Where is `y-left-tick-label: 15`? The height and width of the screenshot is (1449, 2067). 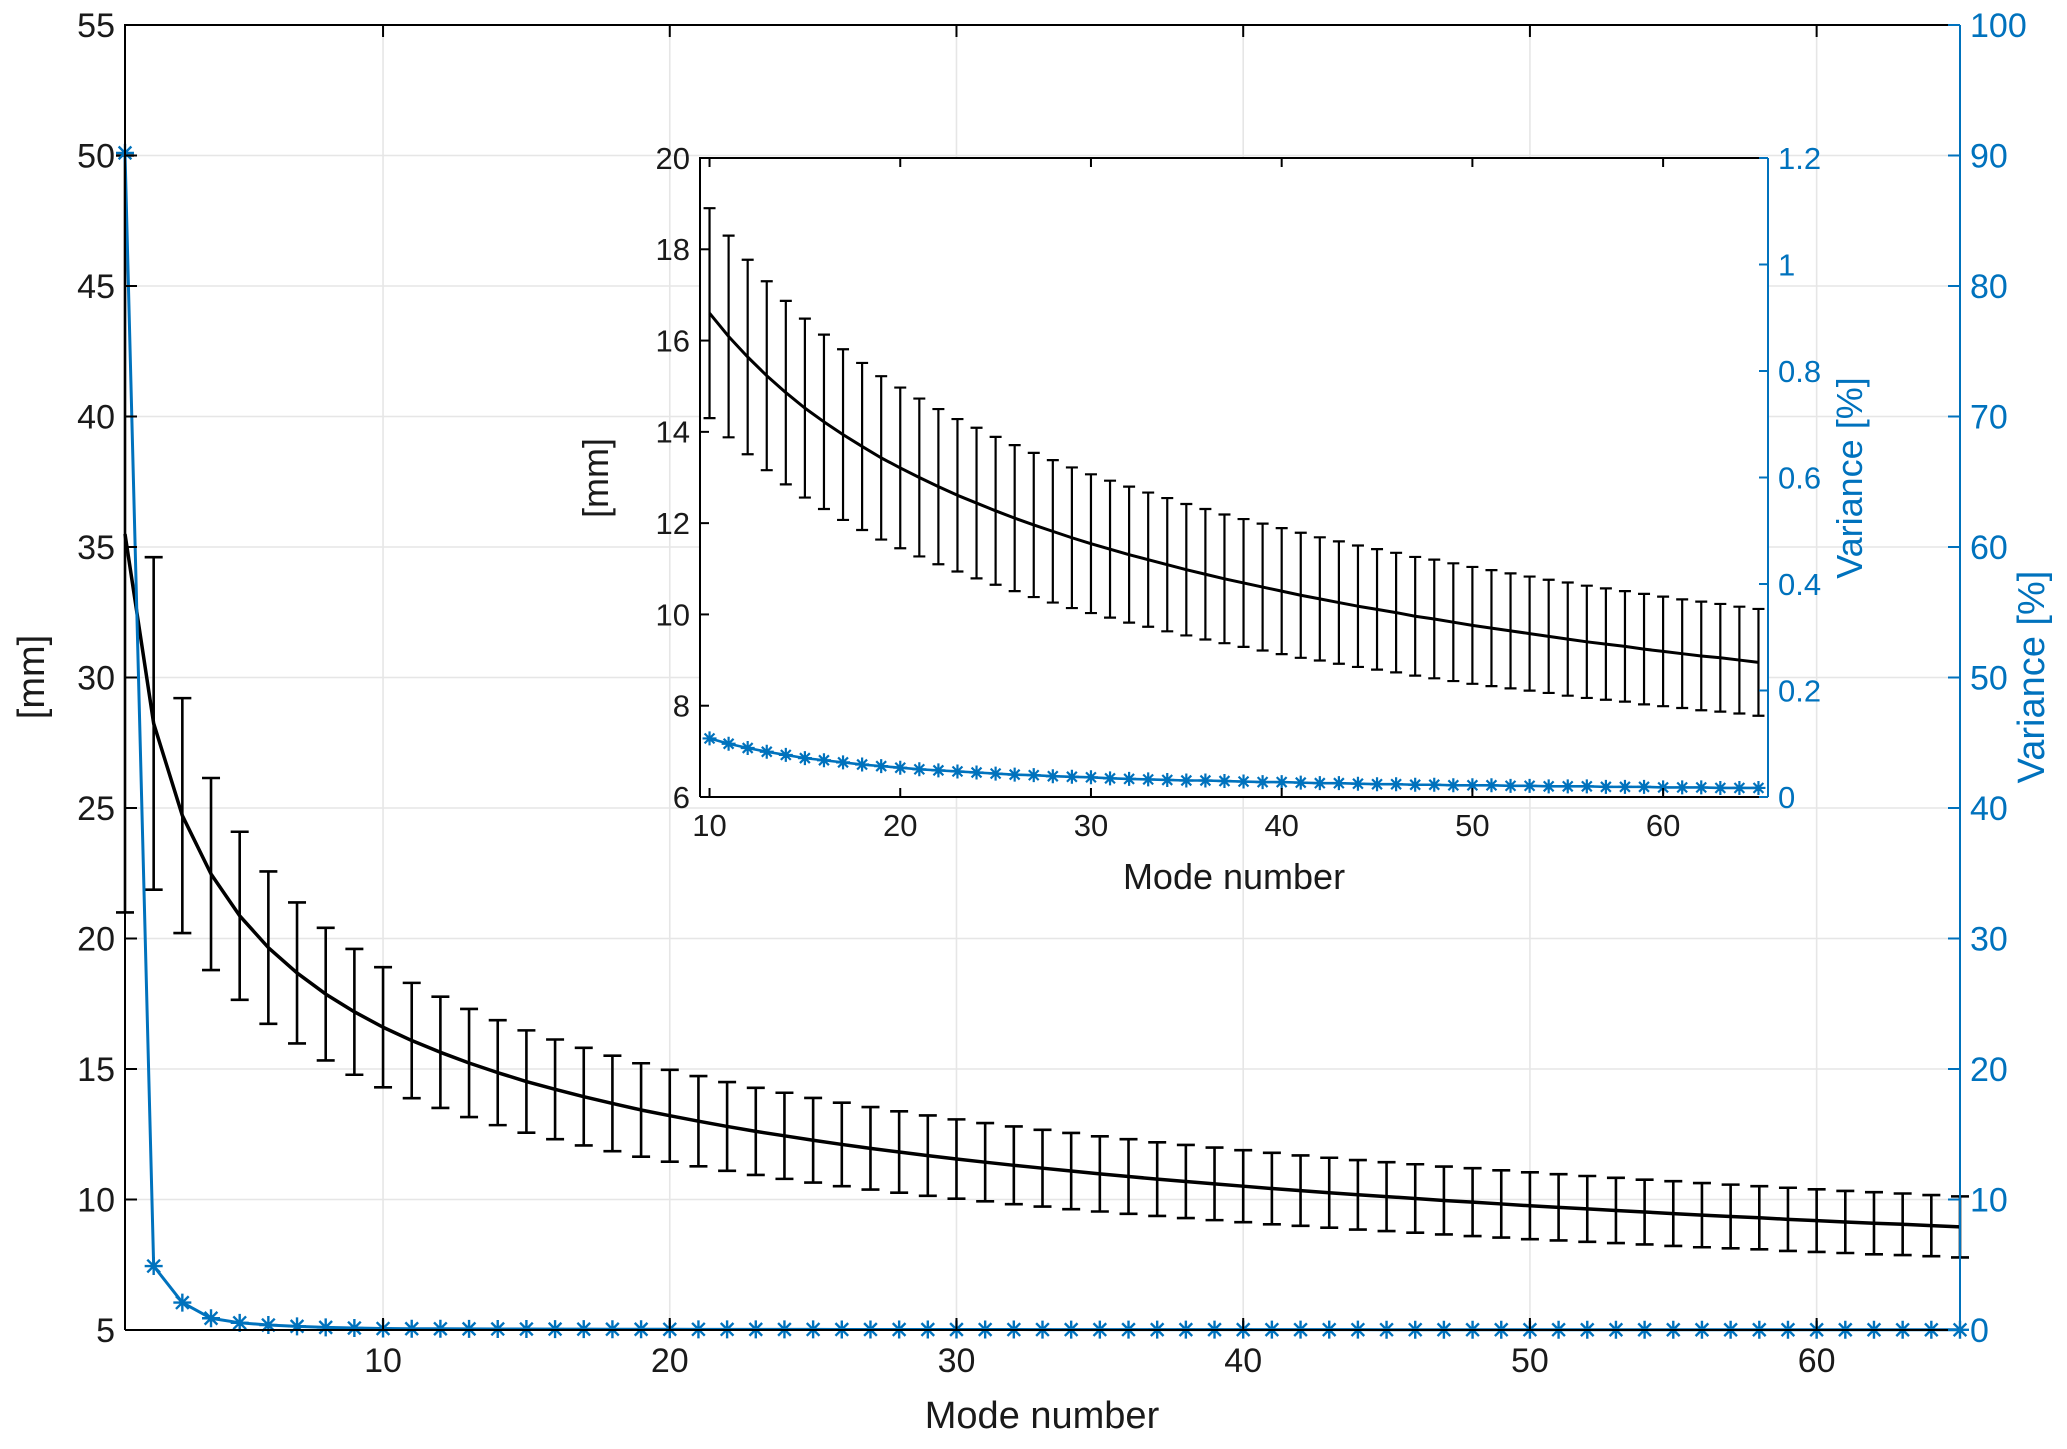 y-left-tick-label: 15 is located at coordinates (96, 1070).